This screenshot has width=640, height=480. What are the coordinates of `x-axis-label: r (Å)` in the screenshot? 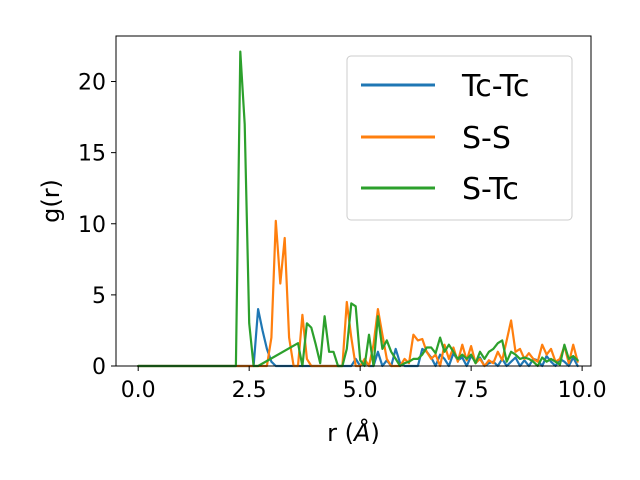 It's located at (353, 432).